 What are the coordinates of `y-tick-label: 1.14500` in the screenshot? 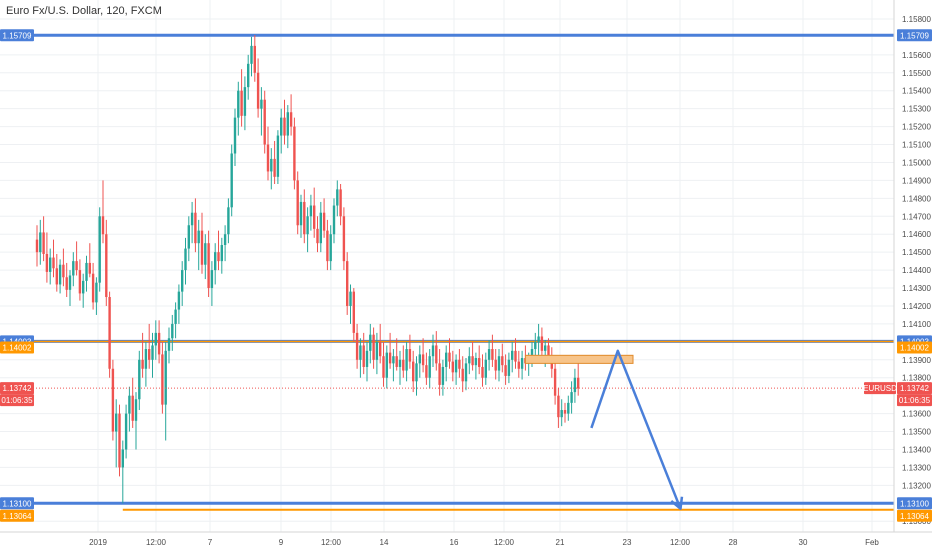 It's located at (916, 252).